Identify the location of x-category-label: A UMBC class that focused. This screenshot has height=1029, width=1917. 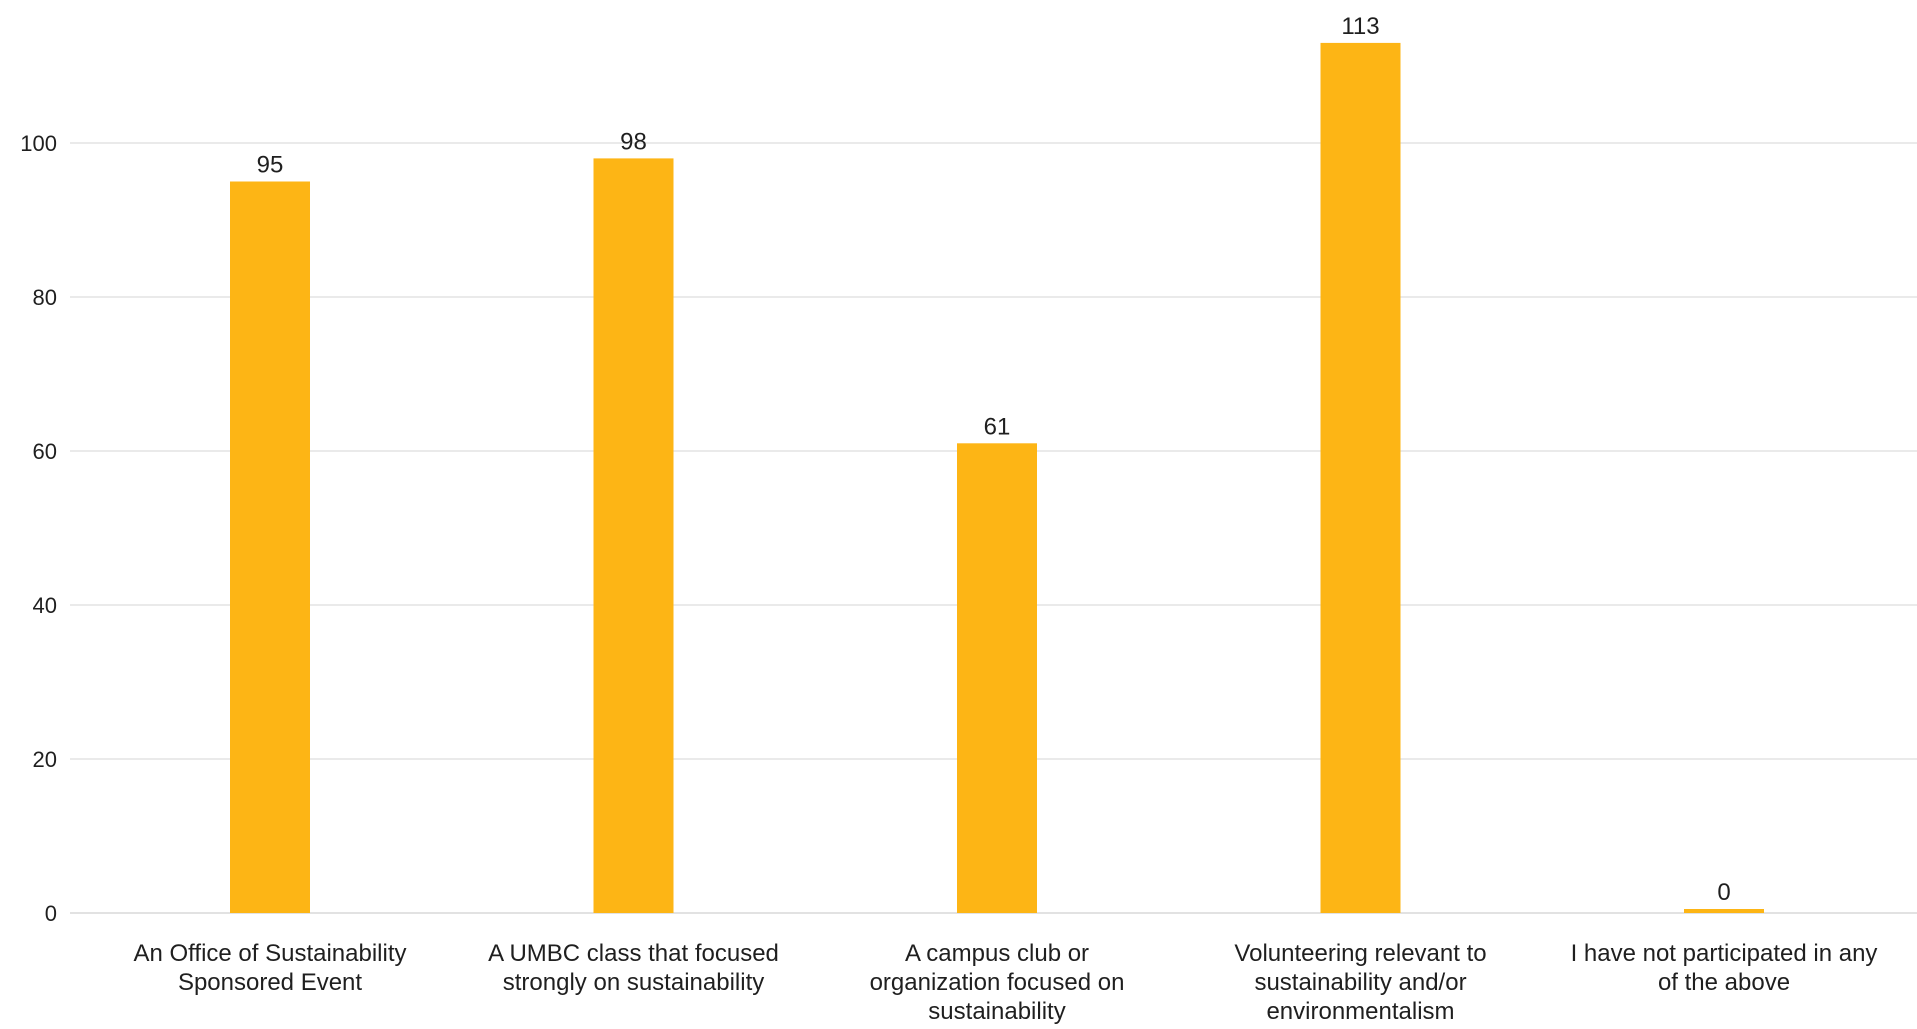
(633, 953).